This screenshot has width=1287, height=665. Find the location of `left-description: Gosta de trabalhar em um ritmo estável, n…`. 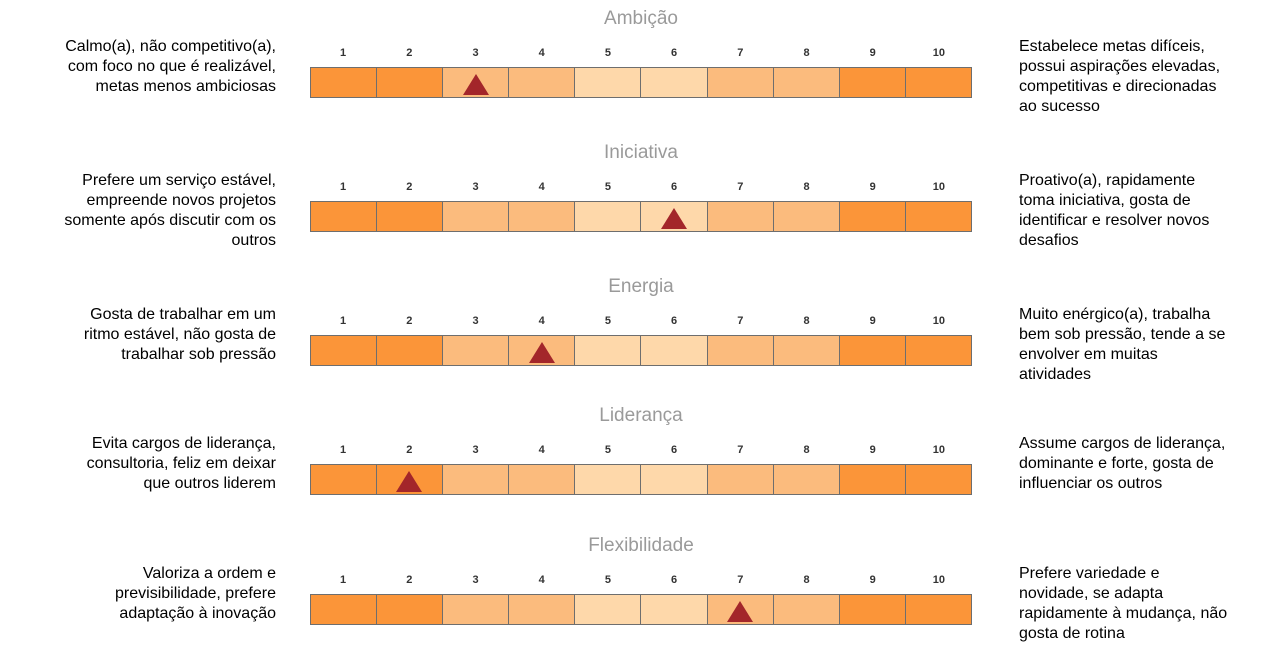

left-description: Gosta de trabalhar em um ritmo estável, n… is located at coordinates (138, 335).